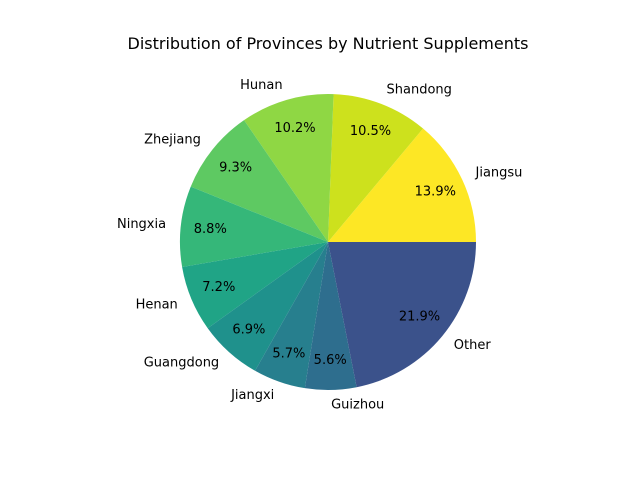 The height and width of the screenshot is (480, 640). Describe the element at coordinates (218, 287) in the screenshot. I see `slice-percent-henan: 7.2%` at that location.